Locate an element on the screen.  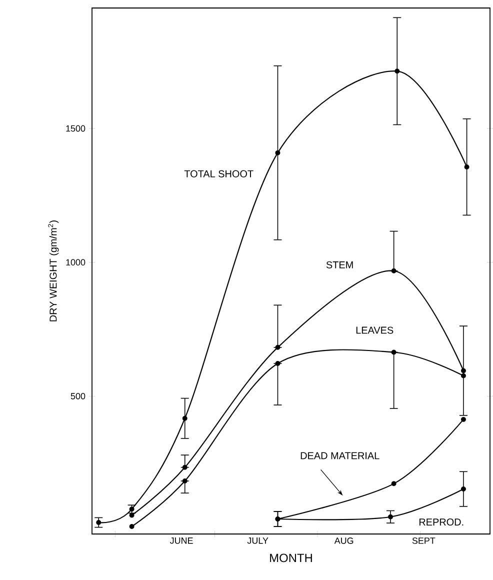
x-tick-label: JUNE is located at coordinates (181, 541).